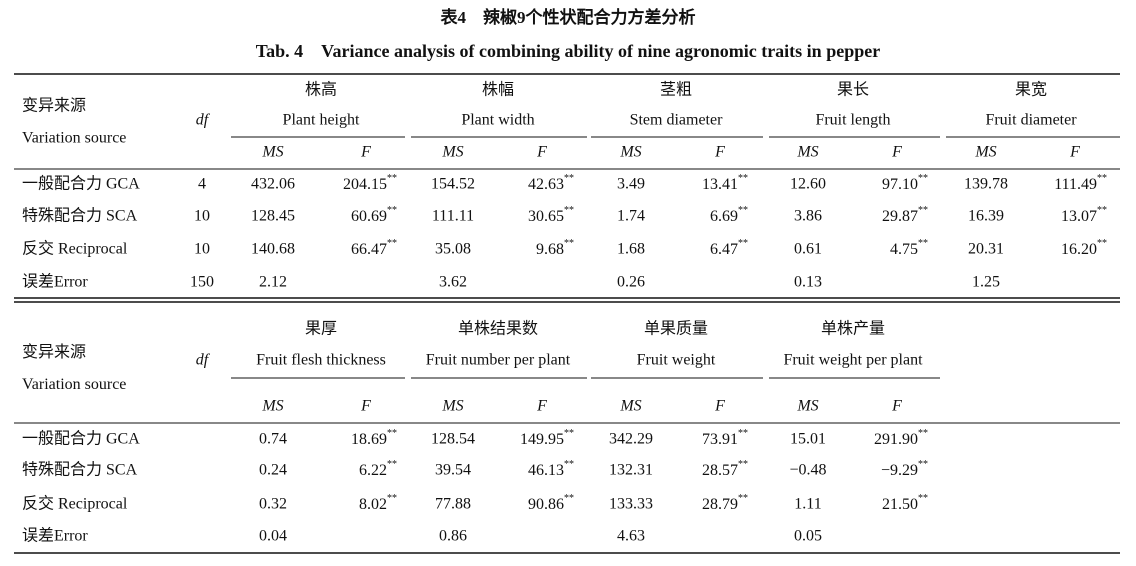 This screenshot has height=566, width=1136. I want to click on f-value: 28.79**, so click(725, 502).